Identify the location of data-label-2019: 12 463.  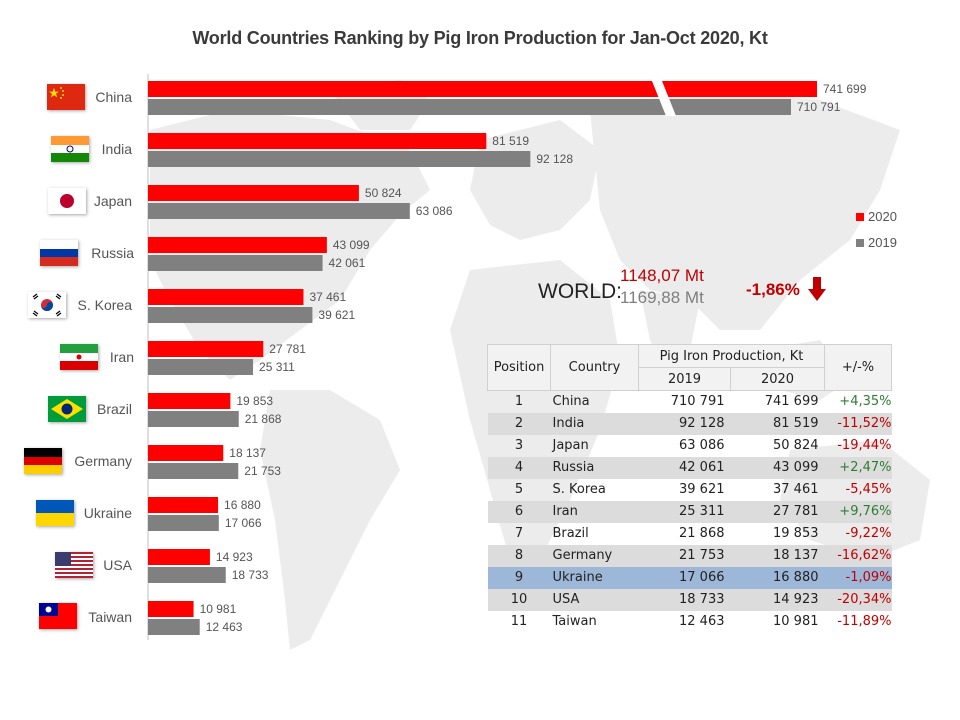
(224, 627).